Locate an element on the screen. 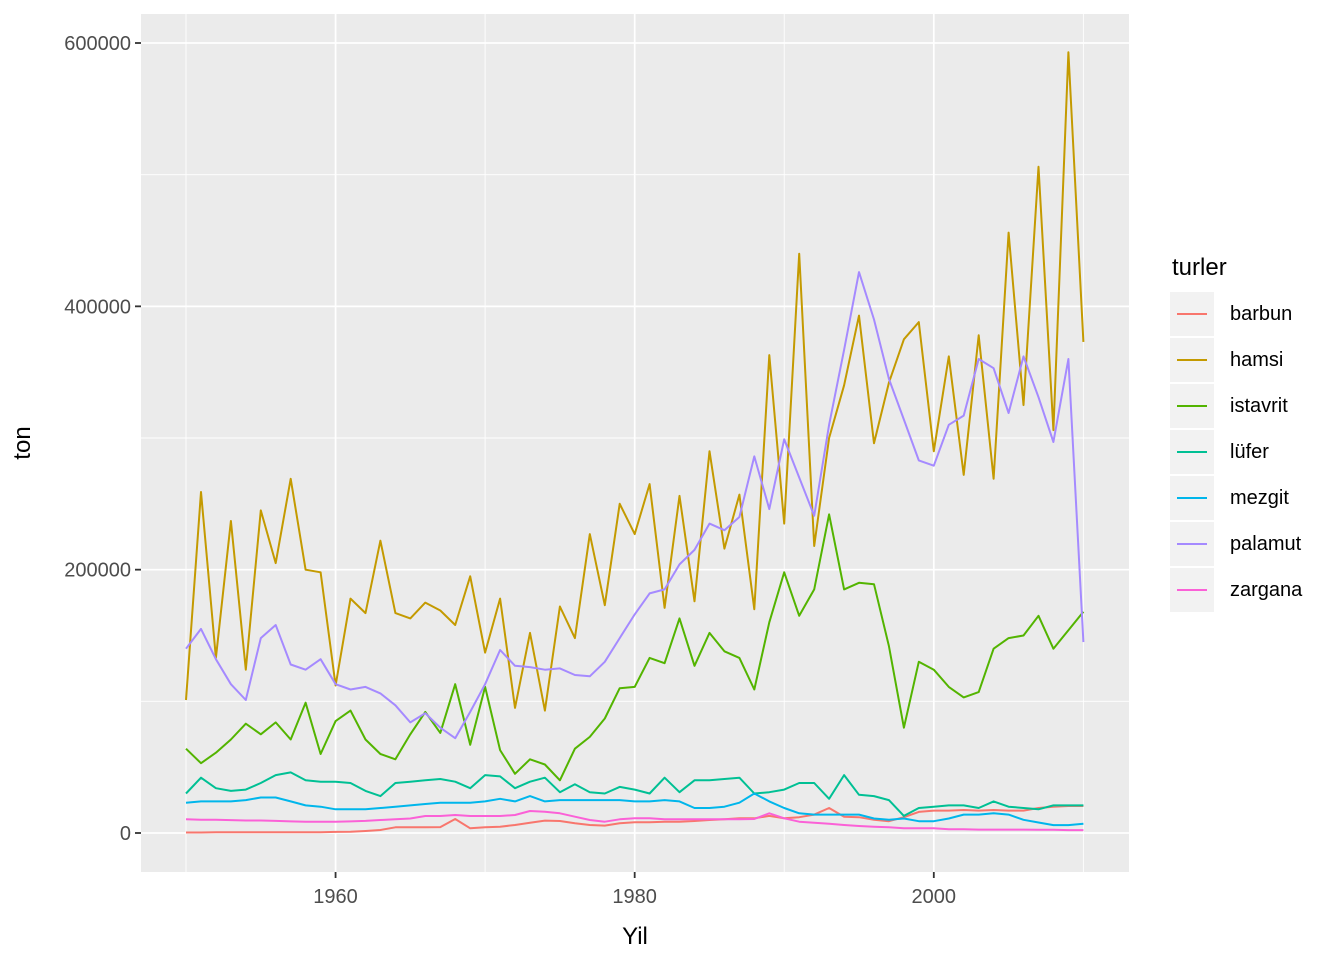  series-line-zargana is located at coordinates (634, 821).